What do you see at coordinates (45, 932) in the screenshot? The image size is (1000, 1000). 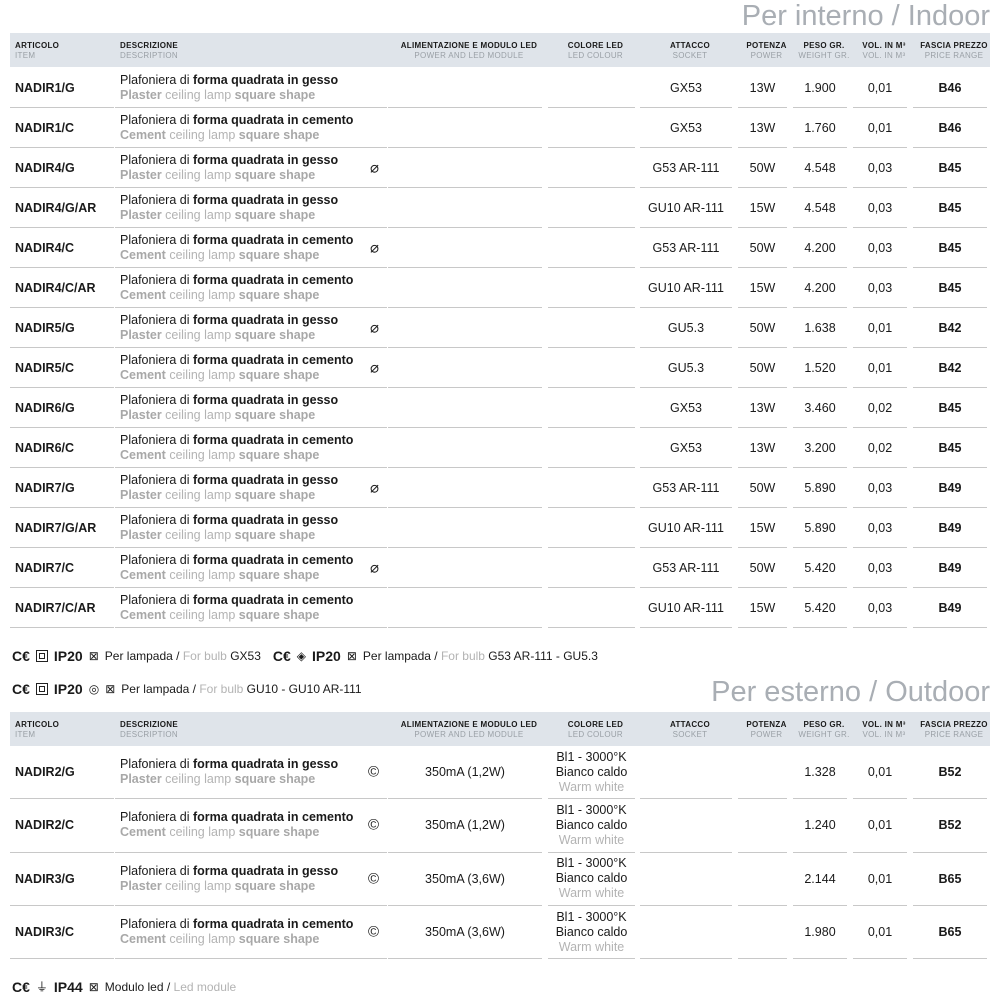 I see `item-code: NADIR3/C` at bounding box center [45, 932].